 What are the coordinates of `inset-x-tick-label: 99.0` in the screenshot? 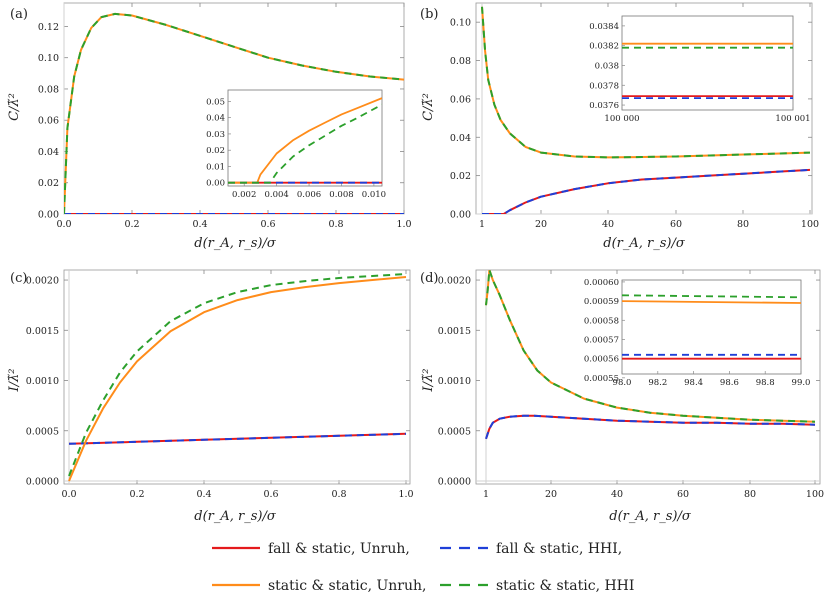 It's located at (801, 383).